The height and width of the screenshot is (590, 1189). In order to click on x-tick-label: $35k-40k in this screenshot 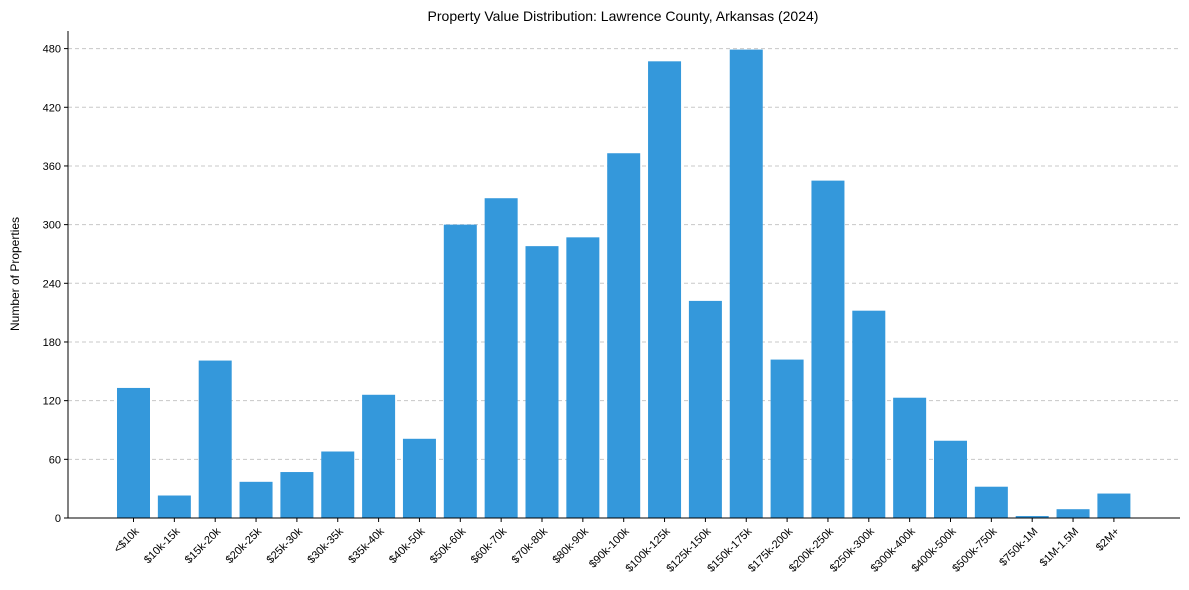, I will do `click(366, 545)`.